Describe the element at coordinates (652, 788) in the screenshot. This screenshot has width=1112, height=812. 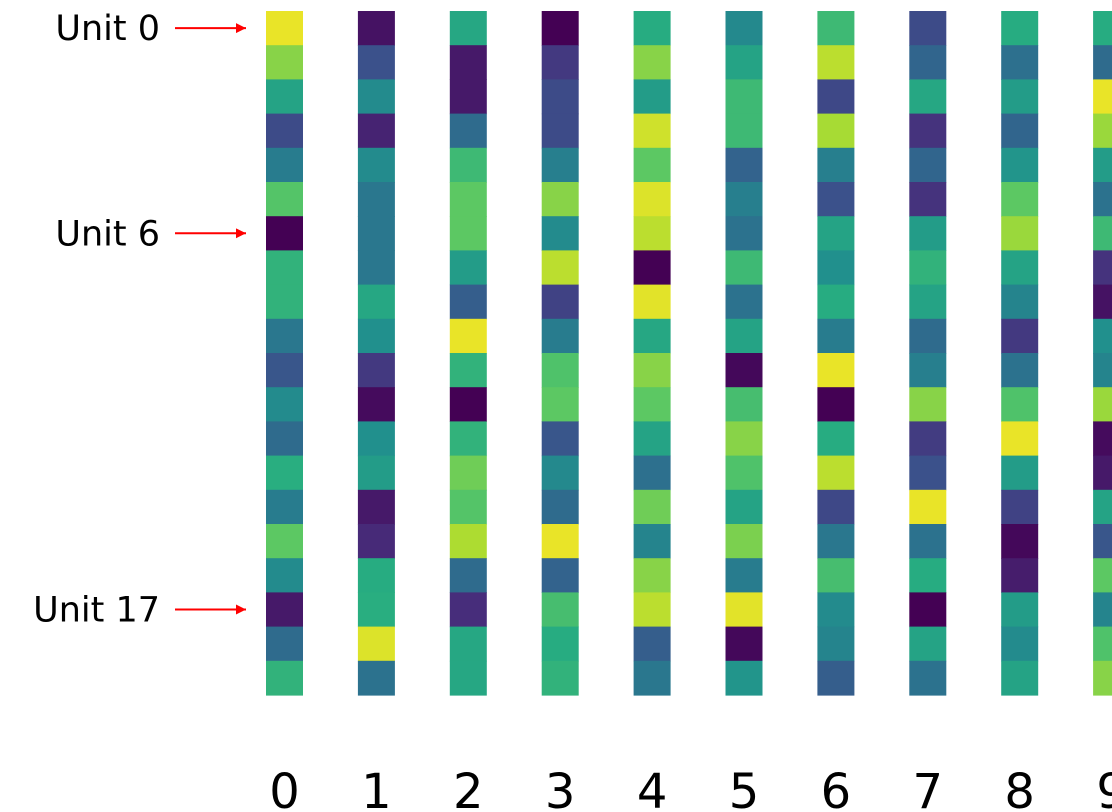
I see `column-tick-label: 4` at that location.